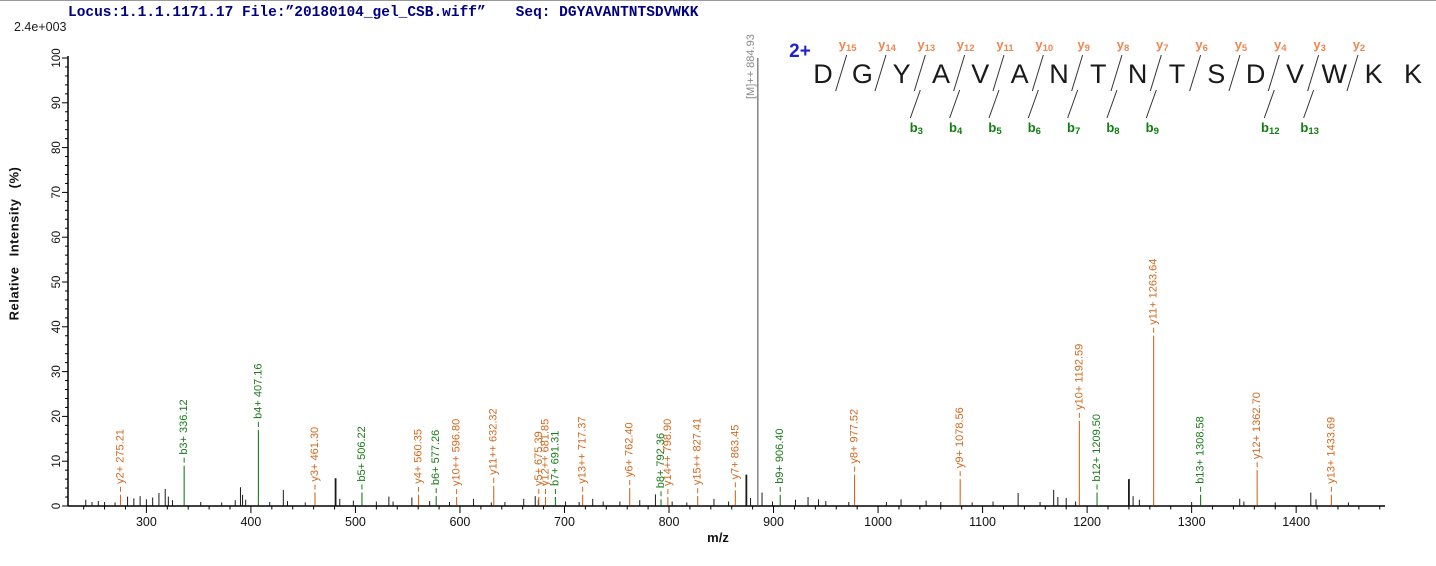 The width and height of the screenshot is (1436, 566). What do you see at coordinates (916, 128) in the screenshot?
I see `seq-ion-label-b3: b3` at bounding box center [916, 128].